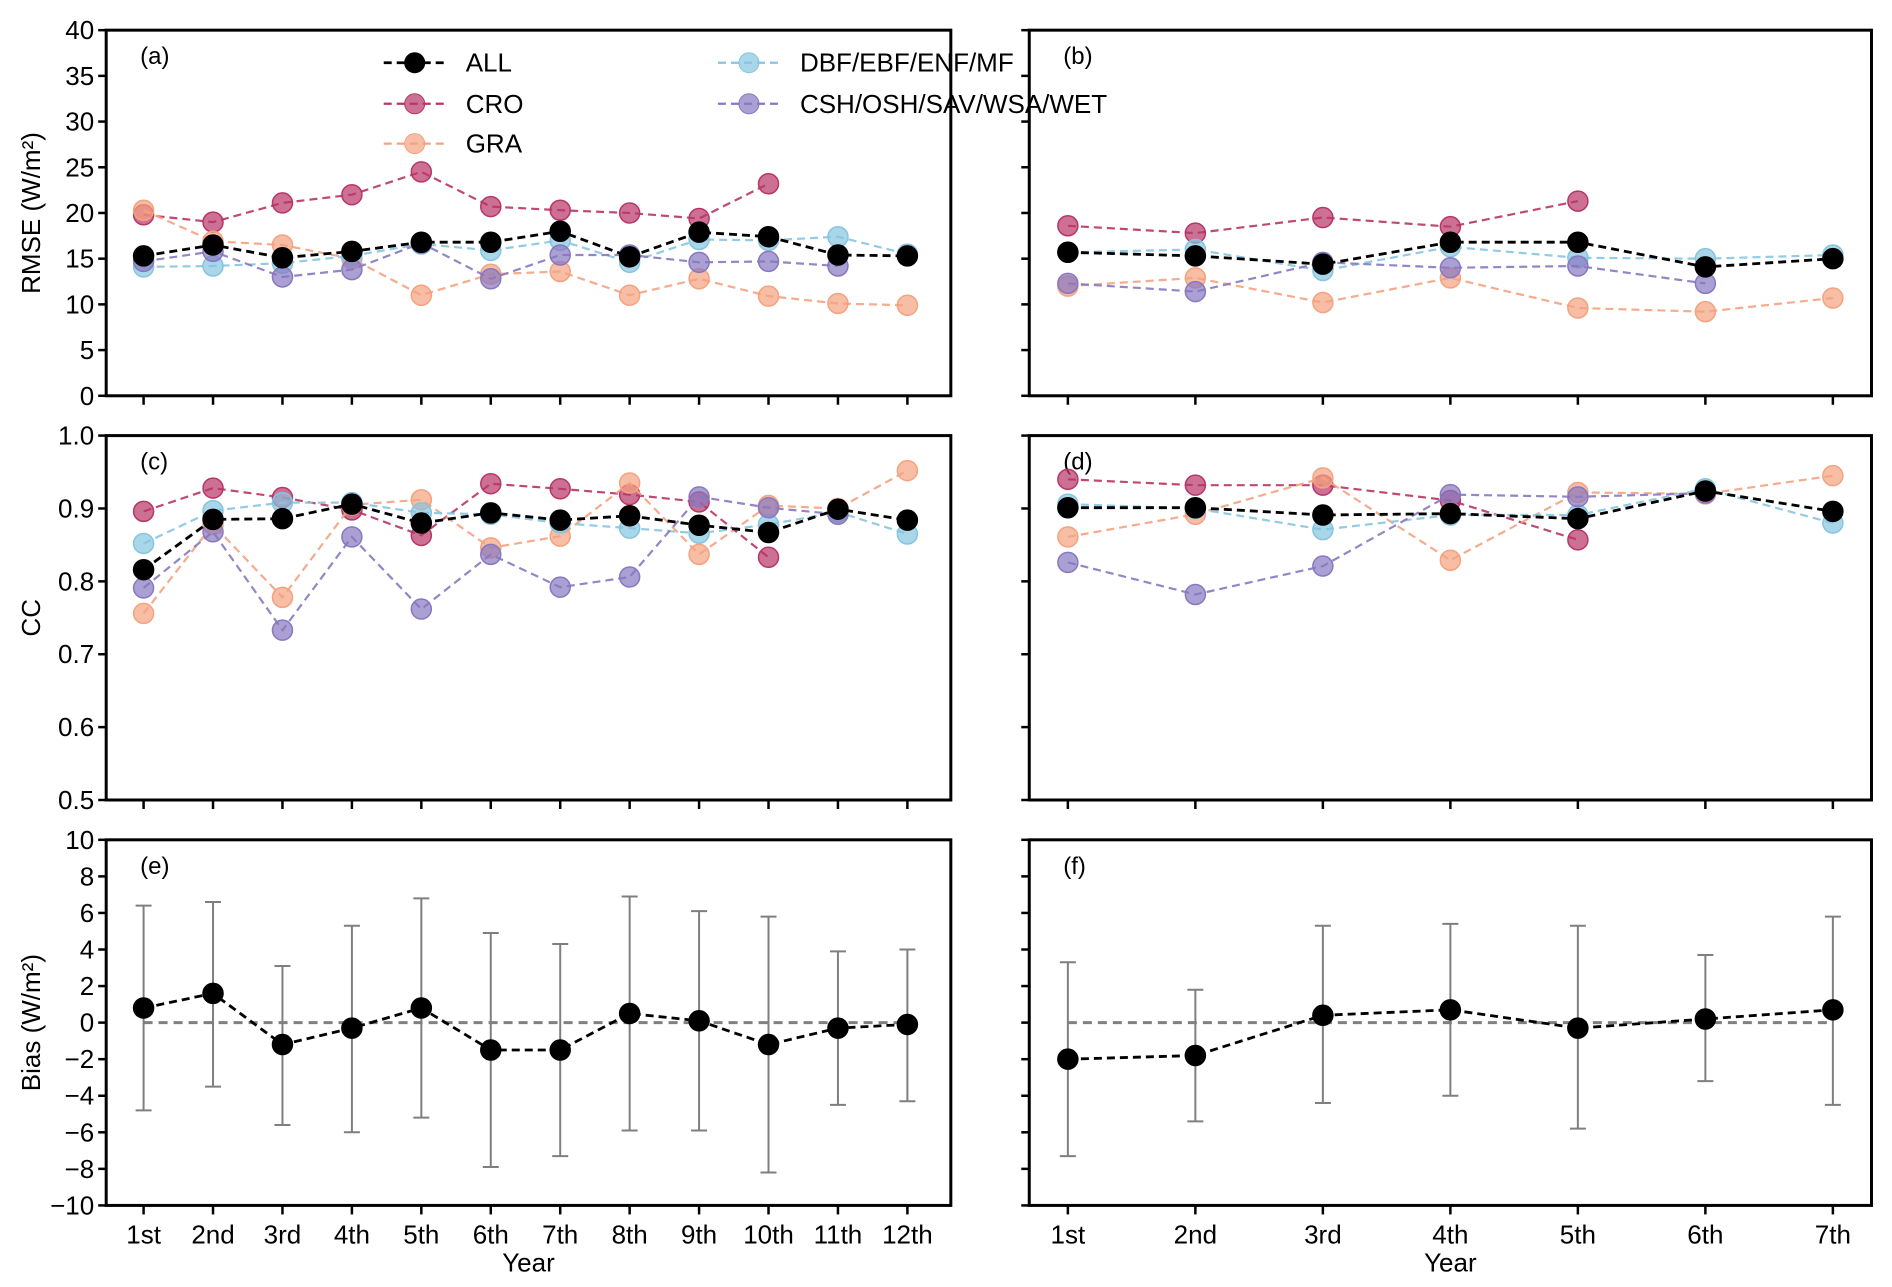 The width and height of the screenshot is (1892, 1287). Describe the element at coordinates (79, 167) in the screenshot. I see `y-tick-label: 25` at that location.